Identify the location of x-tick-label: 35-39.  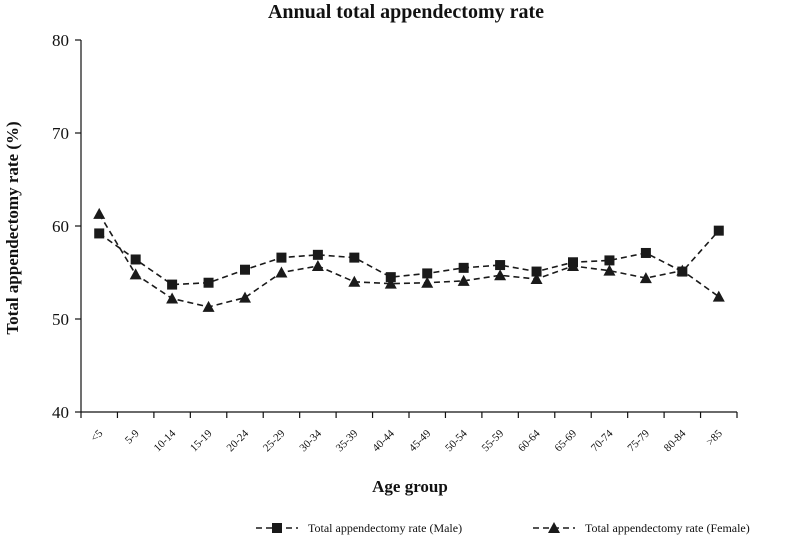
(347, 440).